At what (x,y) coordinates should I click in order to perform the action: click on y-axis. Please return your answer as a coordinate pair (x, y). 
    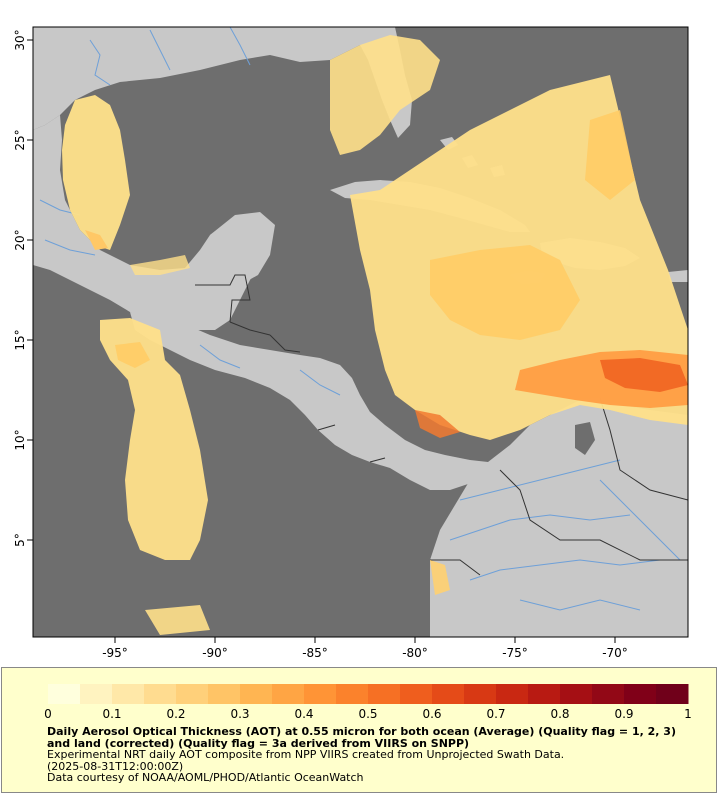
    Looking at the image, I should click on (30, 290).